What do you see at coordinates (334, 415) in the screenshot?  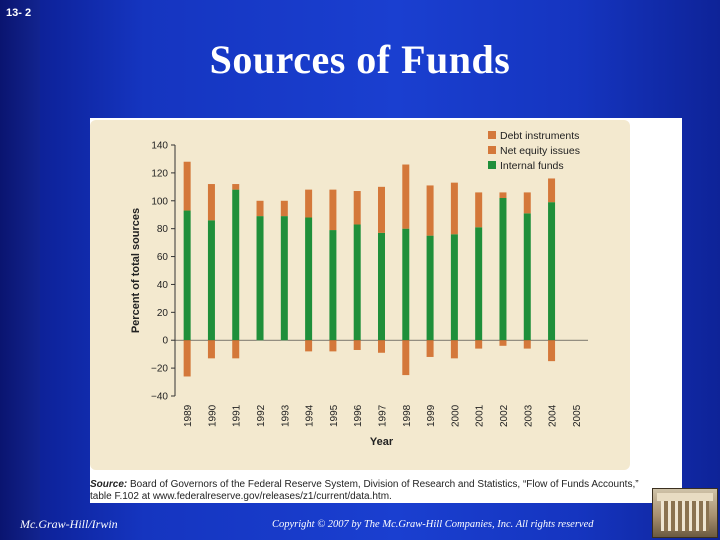 I see `x-tick-label: 1995` at bounding box center [334, 415].